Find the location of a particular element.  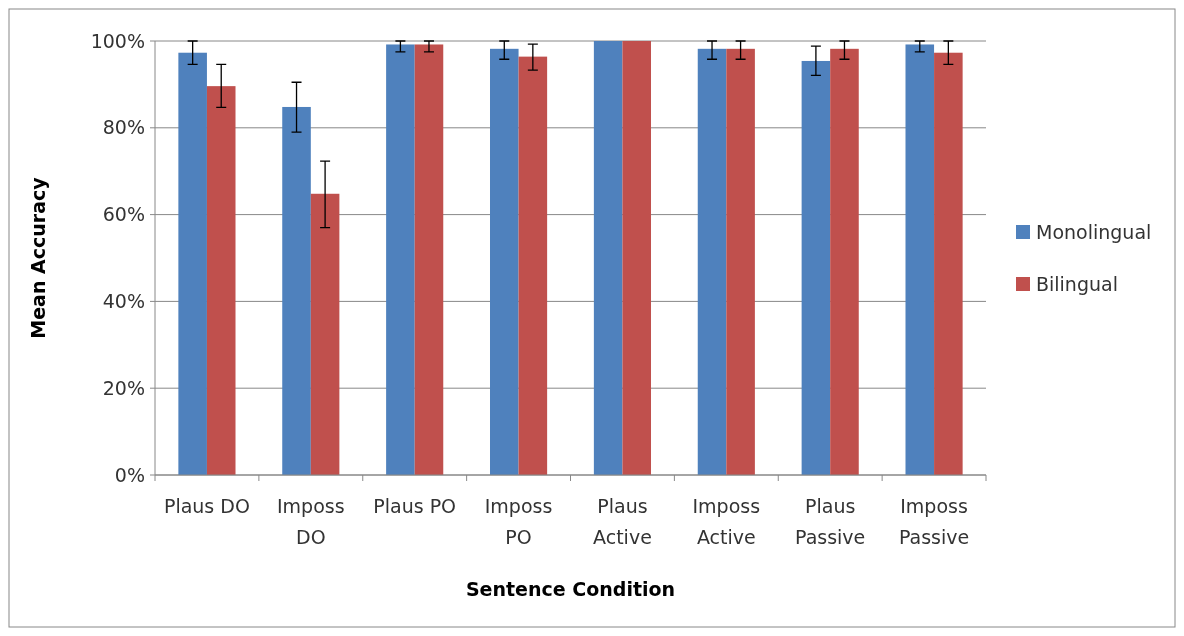

x-tick-label: Imposs Active is located at coordinates (726, 521).